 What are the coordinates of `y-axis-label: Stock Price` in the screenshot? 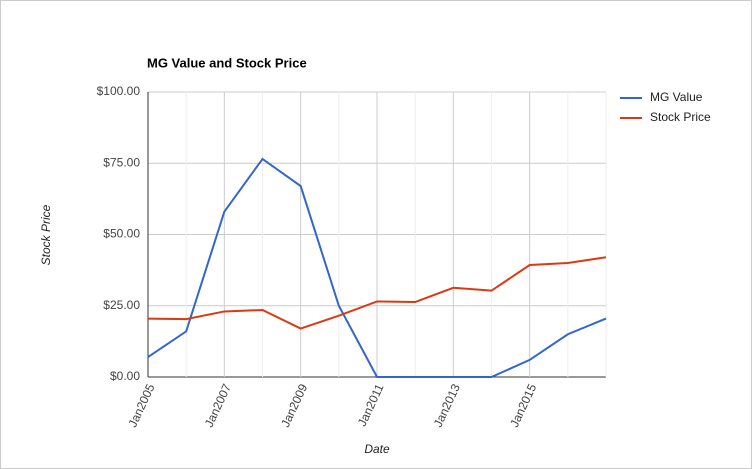 It's located at (46, 234).